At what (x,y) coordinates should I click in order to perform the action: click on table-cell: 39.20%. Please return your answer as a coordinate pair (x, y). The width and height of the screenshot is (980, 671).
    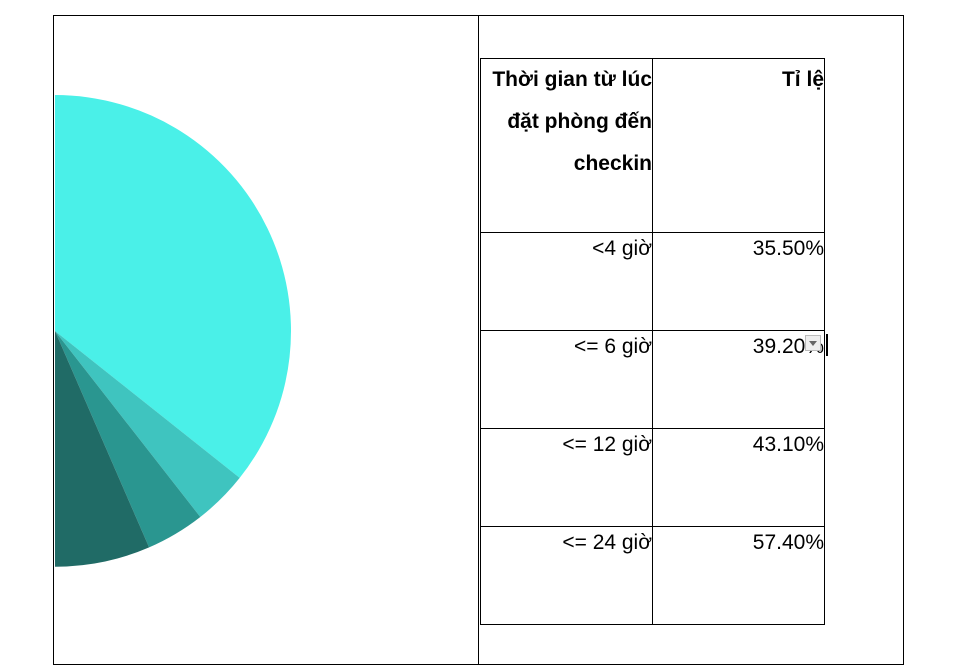
    Looking at the image, I should click on (738, 379).